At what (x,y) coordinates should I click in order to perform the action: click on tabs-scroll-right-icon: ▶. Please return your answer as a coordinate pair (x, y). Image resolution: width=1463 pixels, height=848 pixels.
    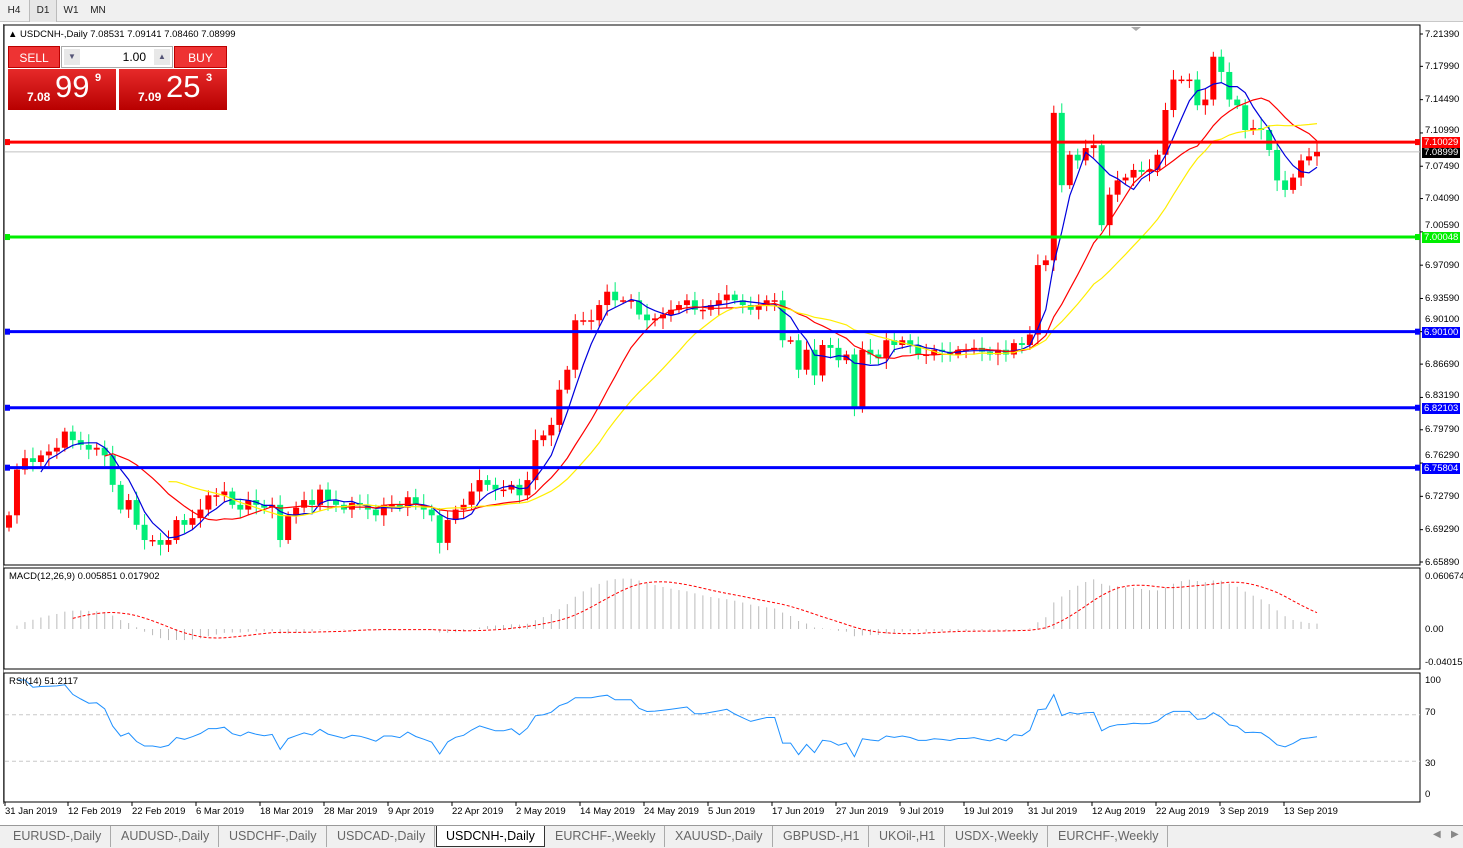
    Looking at the image, I should click on (1455, 834).